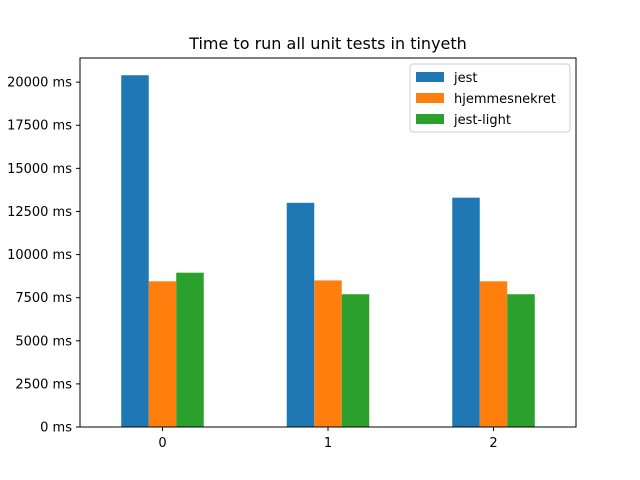 The image size is (640, 480). What do you see at coordinates (328, 443) in the screenshot?
I see `x-tick-label: 1` at bounding box center [328, 443].